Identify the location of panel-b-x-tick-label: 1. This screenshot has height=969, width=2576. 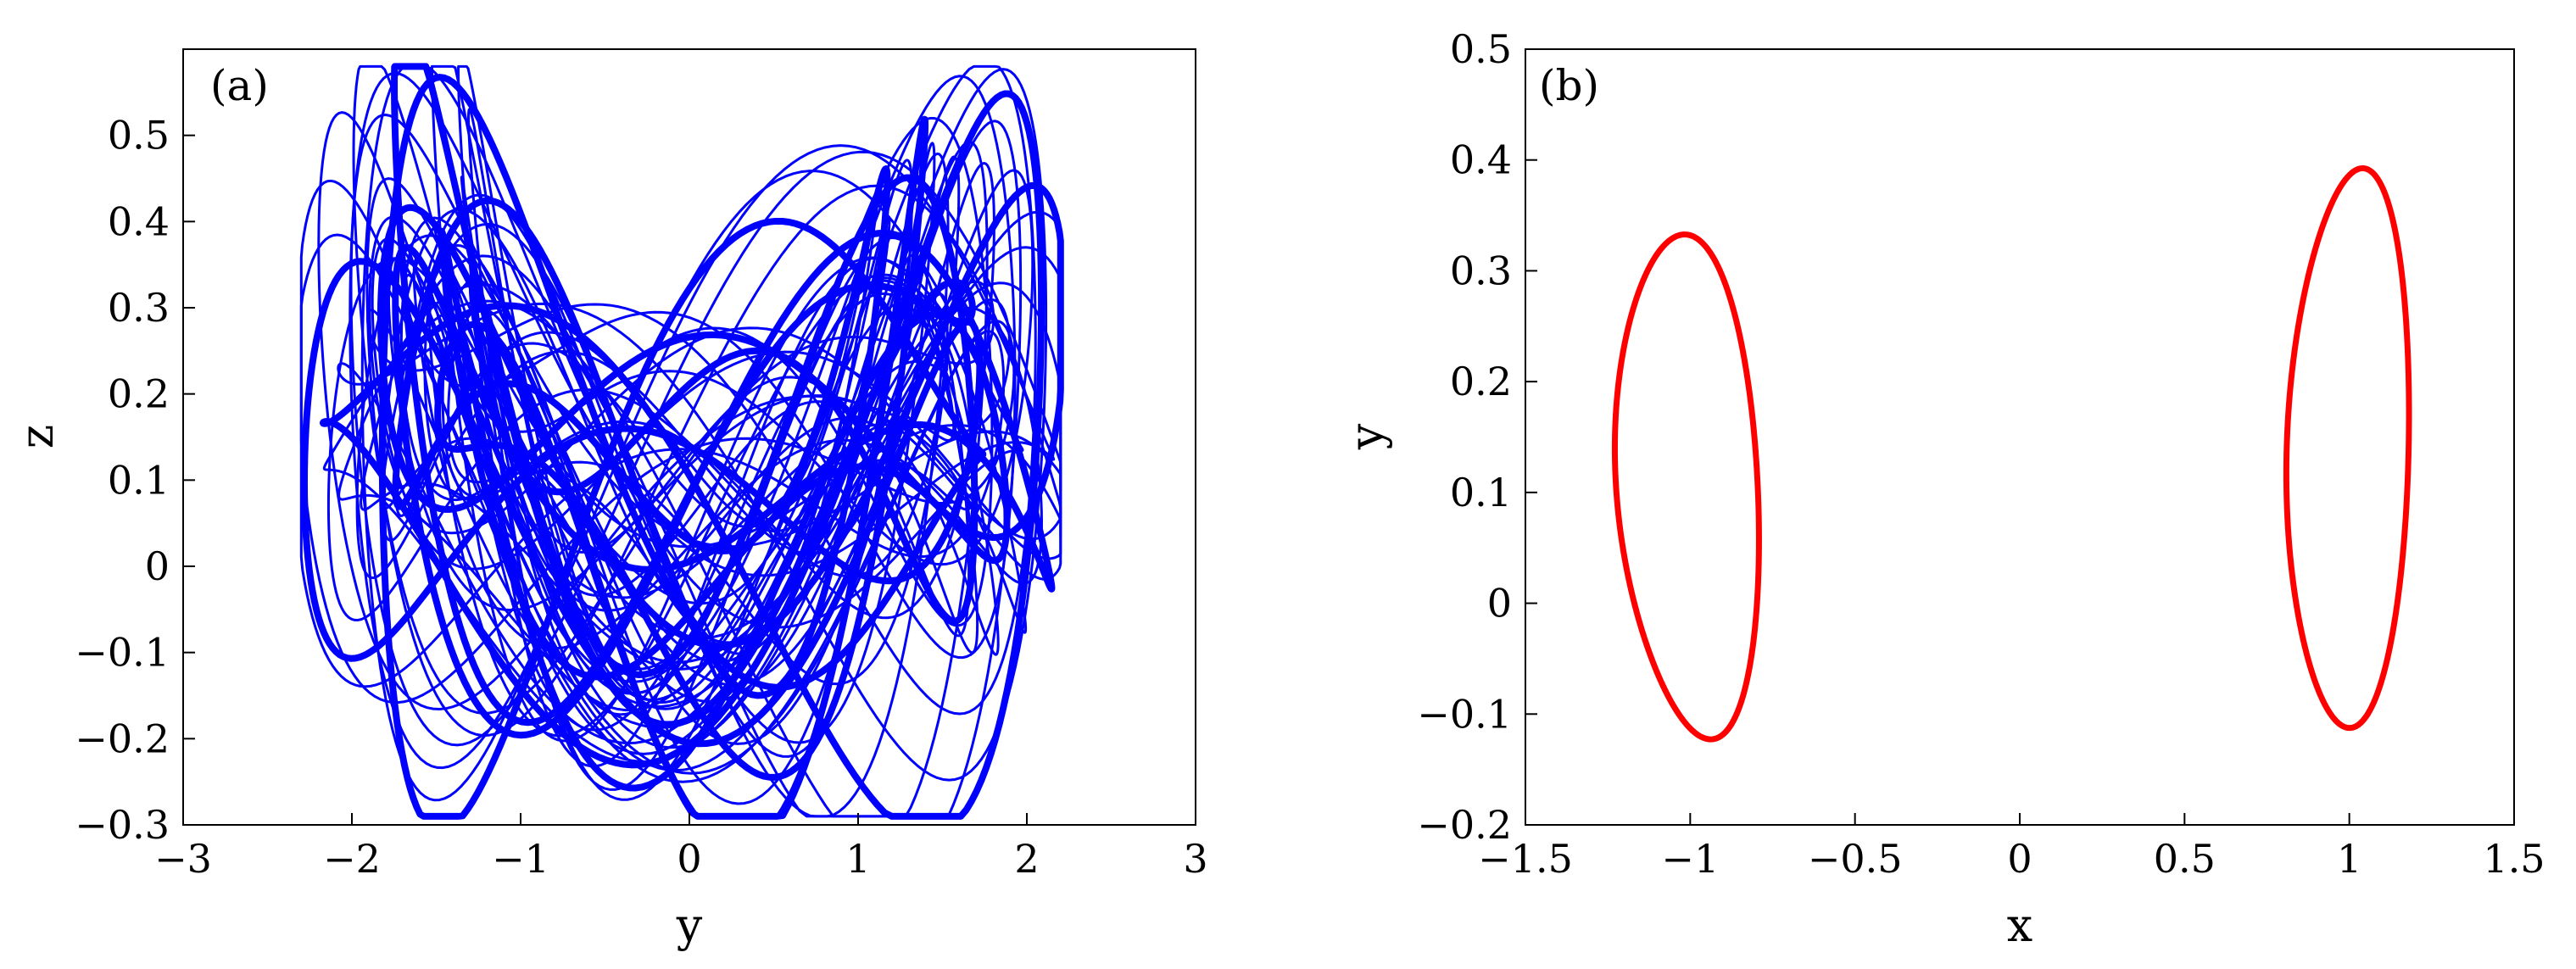
(2349, 859).